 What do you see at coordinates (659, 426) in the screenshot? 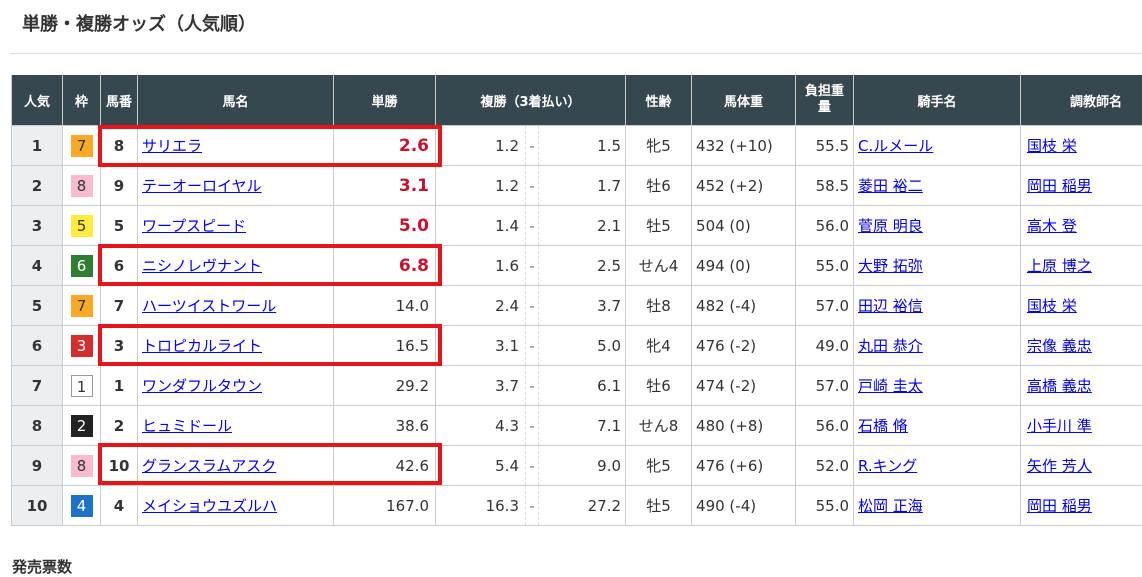
I see `sex-age: せん8` at bounding box center [659, 426].